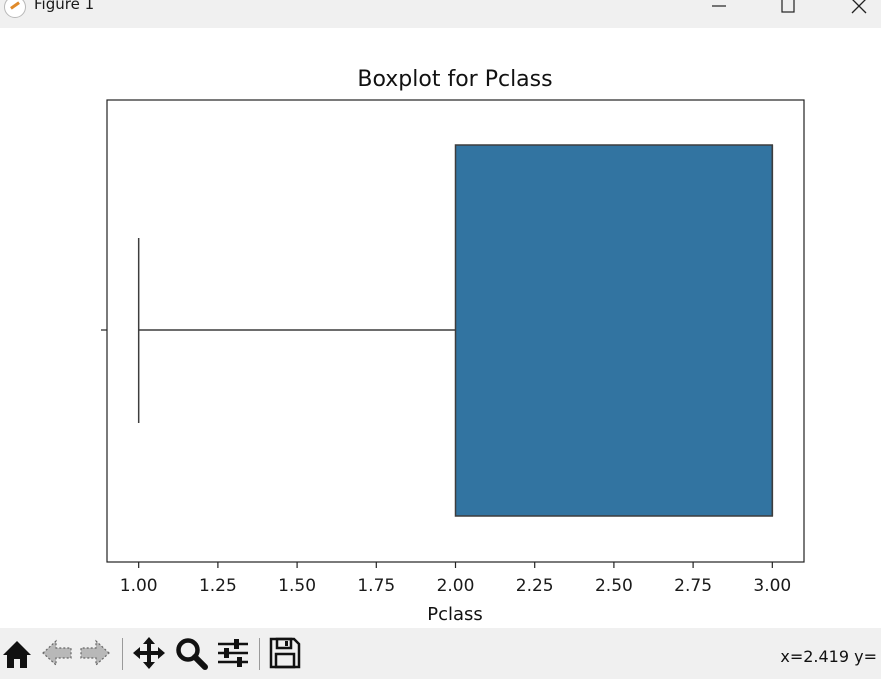 The image size is (881, 679). Describe the element at coordinates (772, 586) in the screenshot. I see `x-tick-label: 3.00` at that location.